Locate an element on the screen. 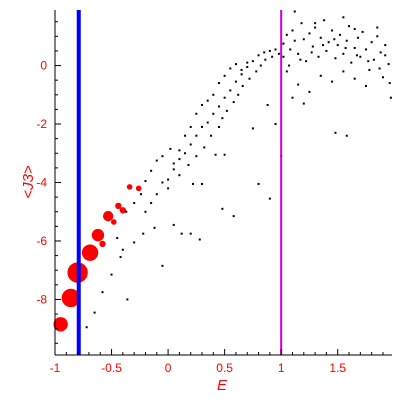 This screenshot has height=405, width=400. y-tick-label: 0 is located at coordinates (43, 66).